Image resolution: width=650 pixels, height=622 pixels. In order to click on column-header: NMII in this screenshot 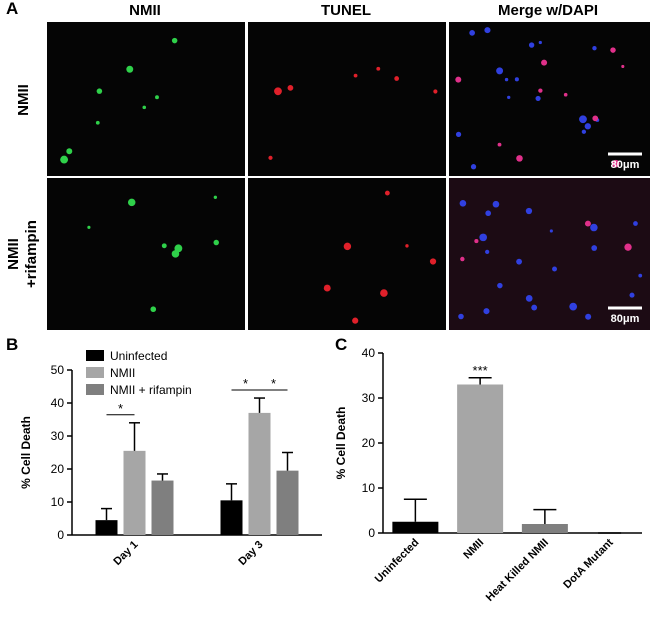, I will do `click(145, 10)`.